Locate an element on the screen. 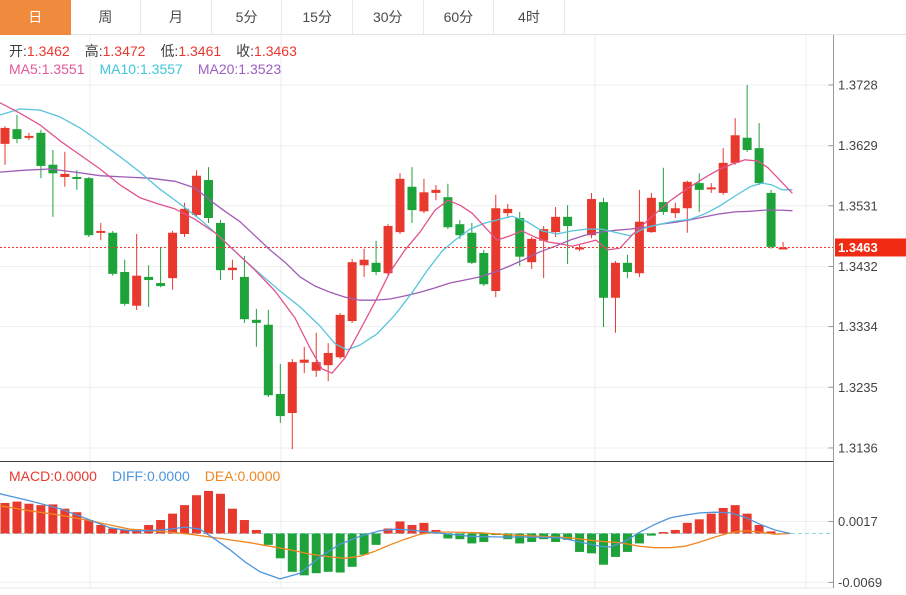 The width and height of the screenshot is (906, 595). ma10-label: MA10: is located at coordinates (119, 69).